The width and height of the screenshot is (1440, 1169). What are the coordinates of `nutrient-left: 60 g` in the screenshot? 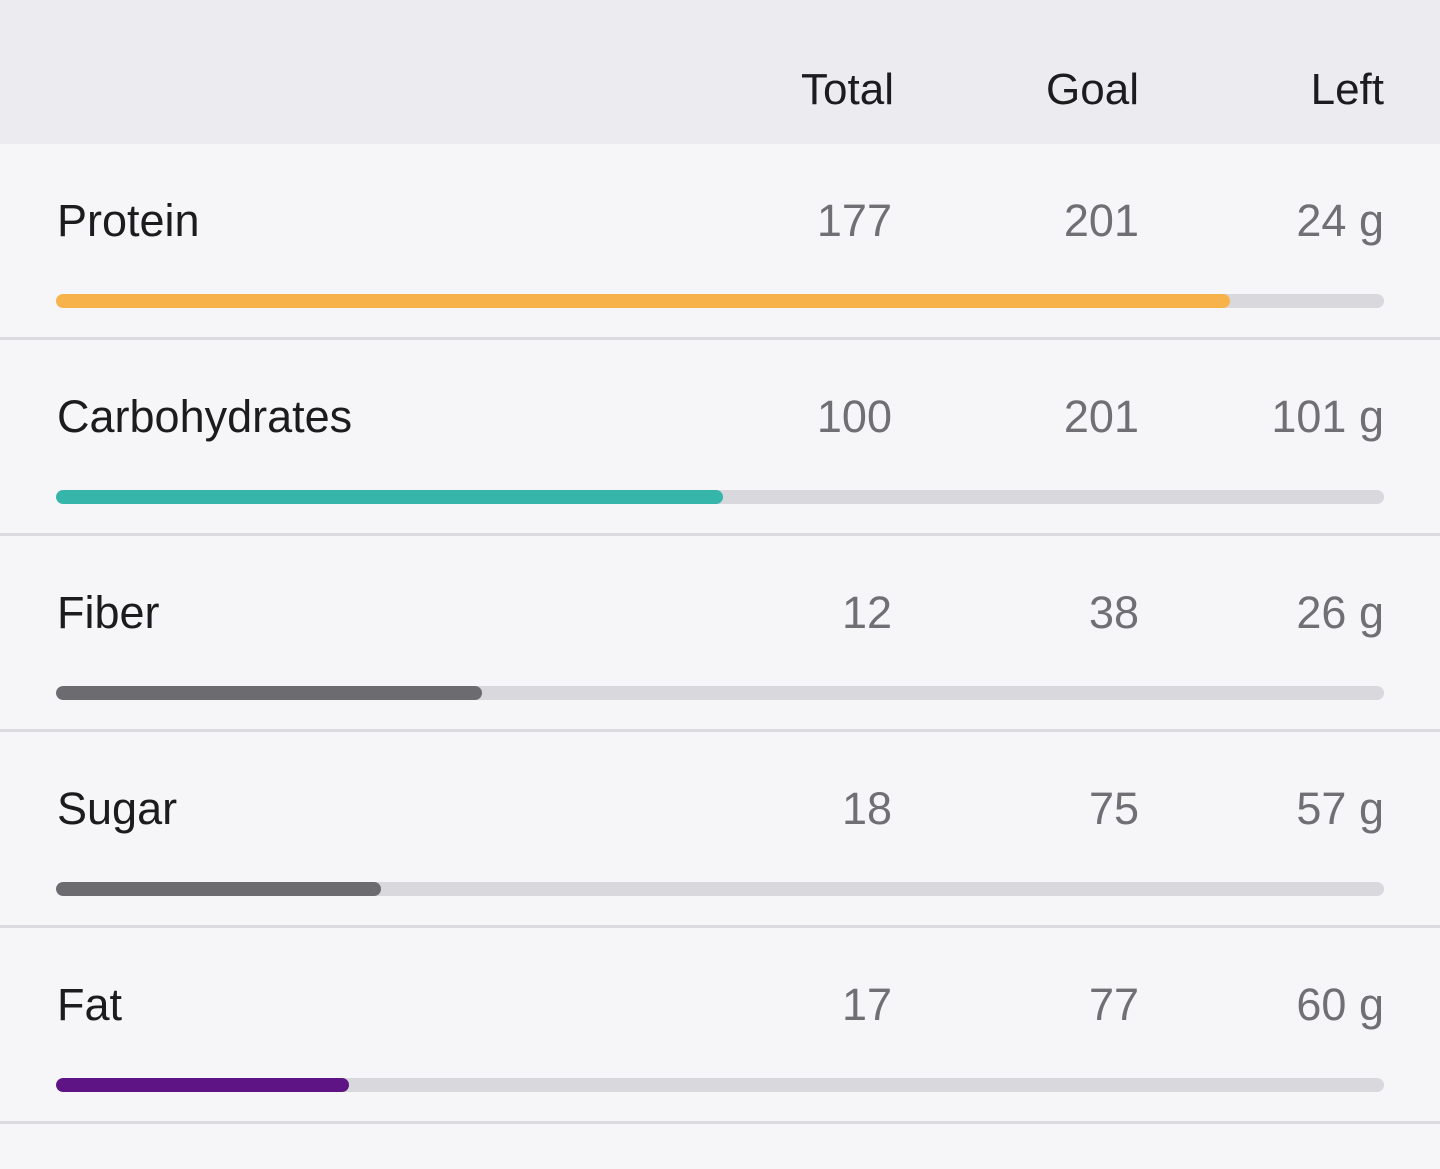 It's located at (1340, 1004).